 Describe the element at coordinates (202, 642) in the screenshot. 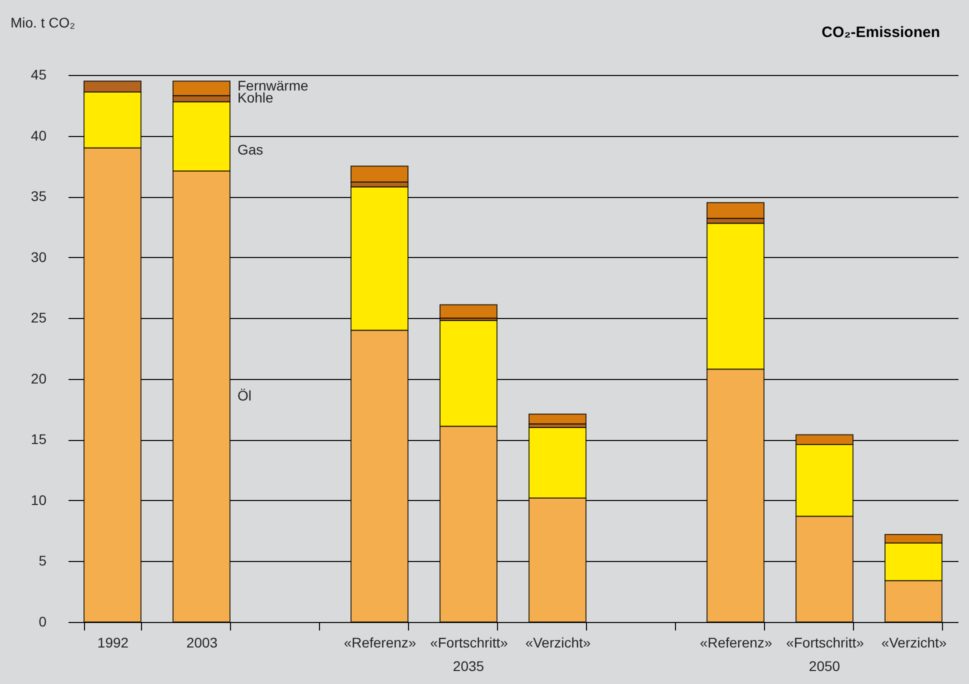

I see `x-tick-label: 2003` at that location.